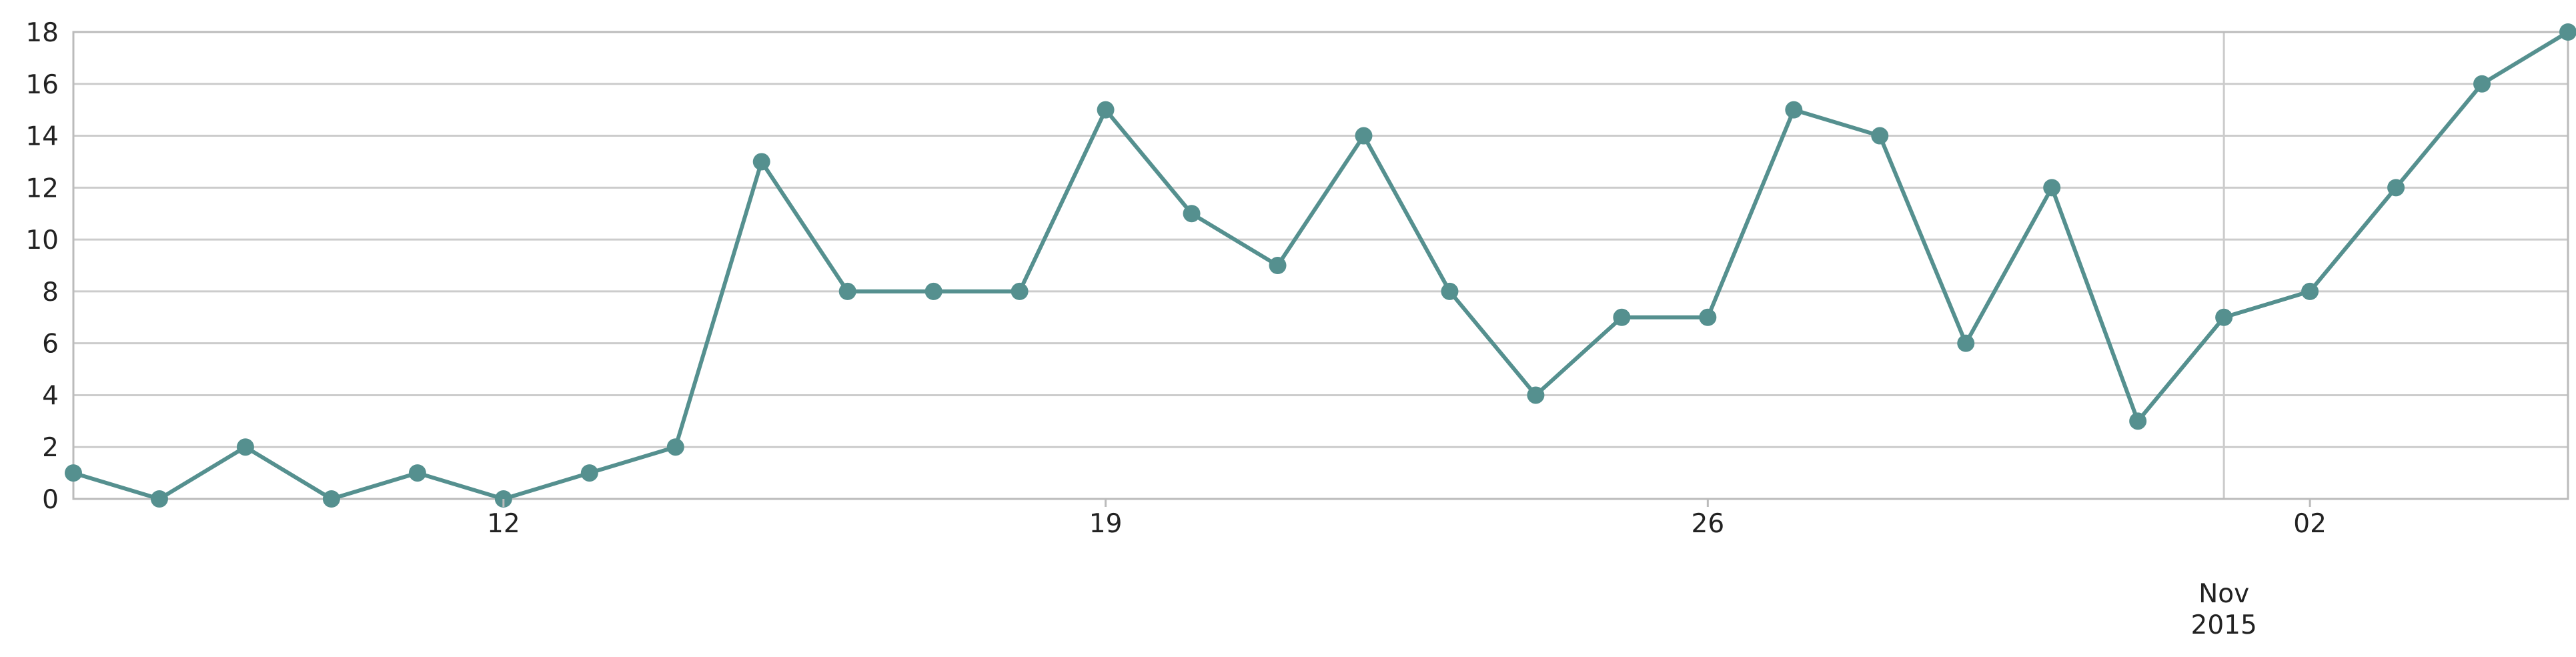 This screenshot has width=2576, height=657. What do you see at coordinates (42, 266) in the screenshot?
I see `y-axis-ticks: 0 2 4 6 8 10 12 14 16 18` at bounding box center [42, 266].